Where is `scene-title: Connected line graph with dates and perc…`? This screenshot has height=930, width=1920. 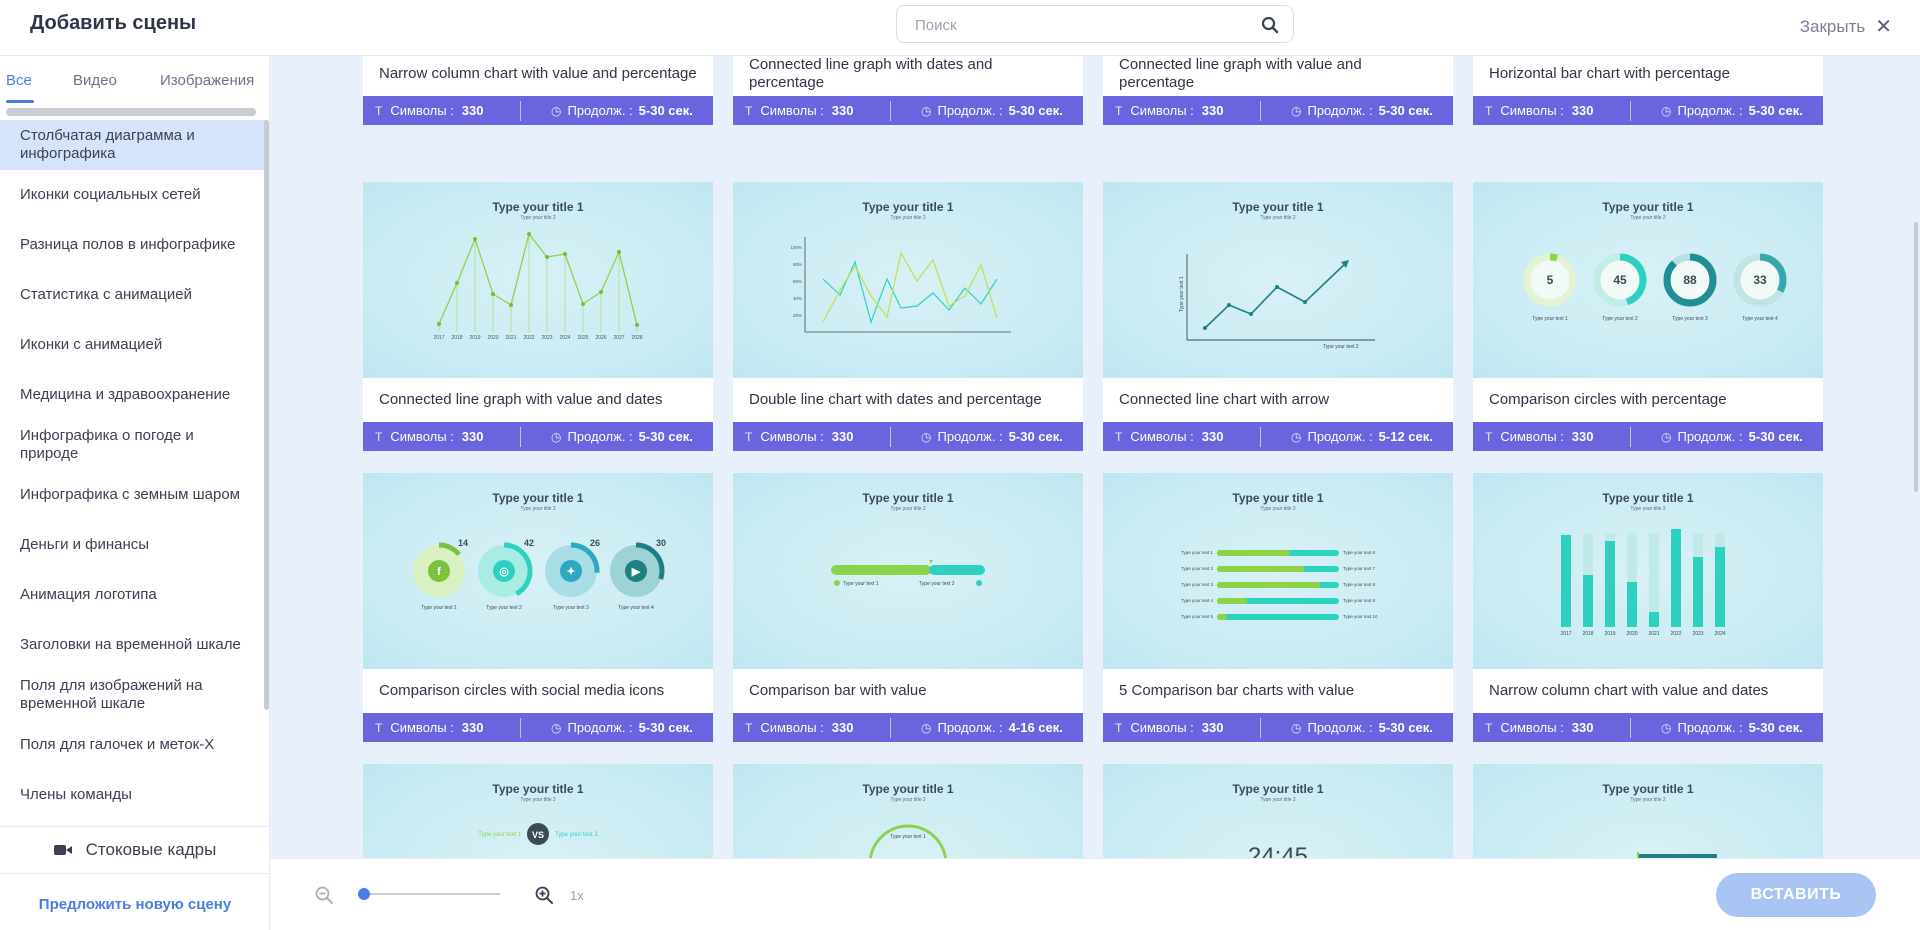 scene-title: Connected line graph with dates and perc… is located at coordinates (908, 76).